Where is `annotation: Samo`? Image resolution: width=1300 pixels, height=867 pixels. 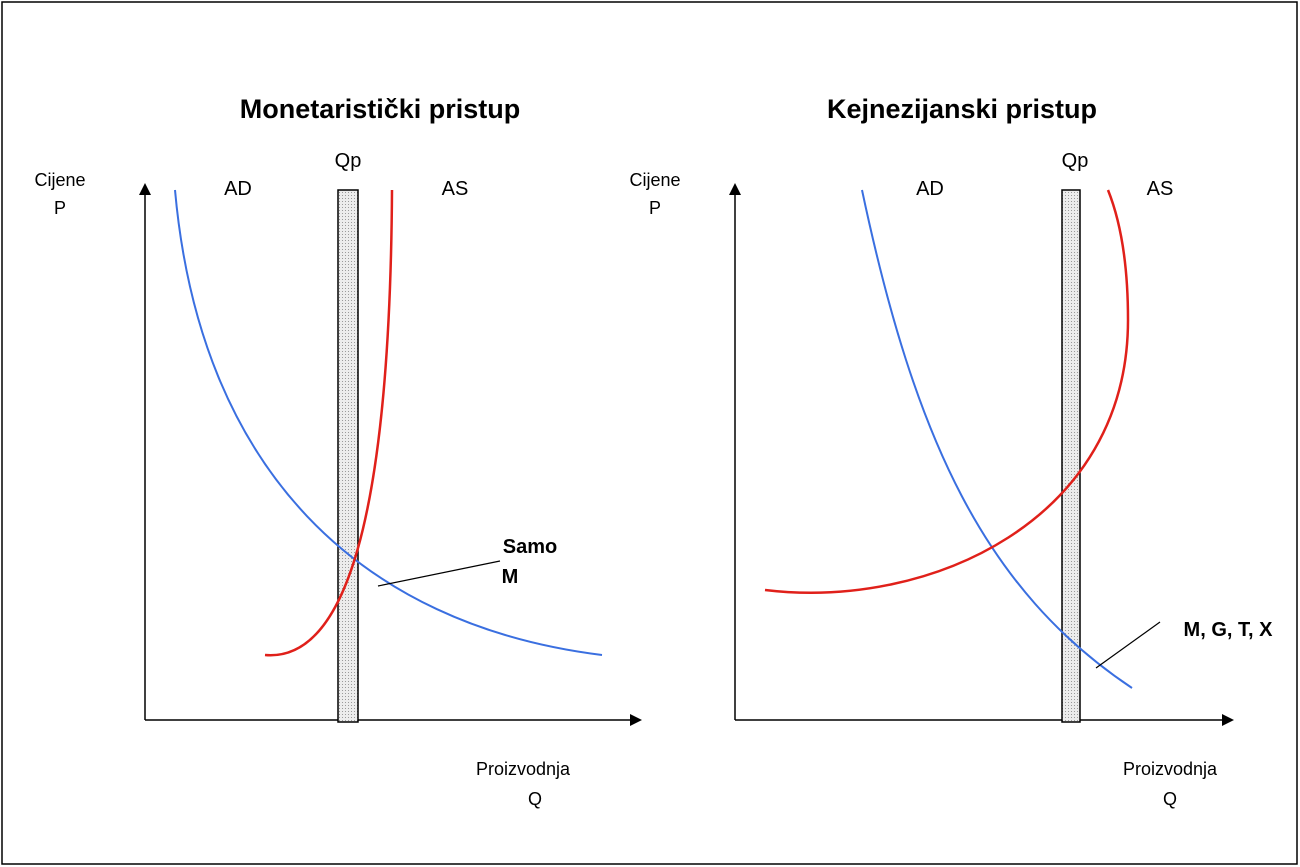 annotation: Samo is located at coordinates (530, 547).